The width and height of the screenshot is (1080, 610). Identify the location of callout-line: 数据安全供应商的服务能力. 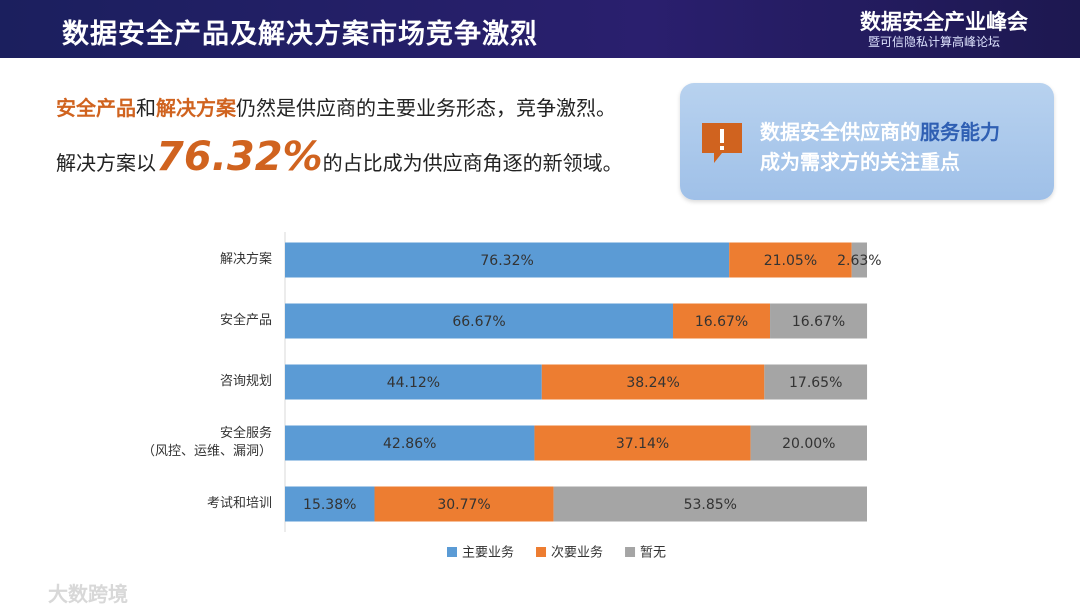
(880, 130).